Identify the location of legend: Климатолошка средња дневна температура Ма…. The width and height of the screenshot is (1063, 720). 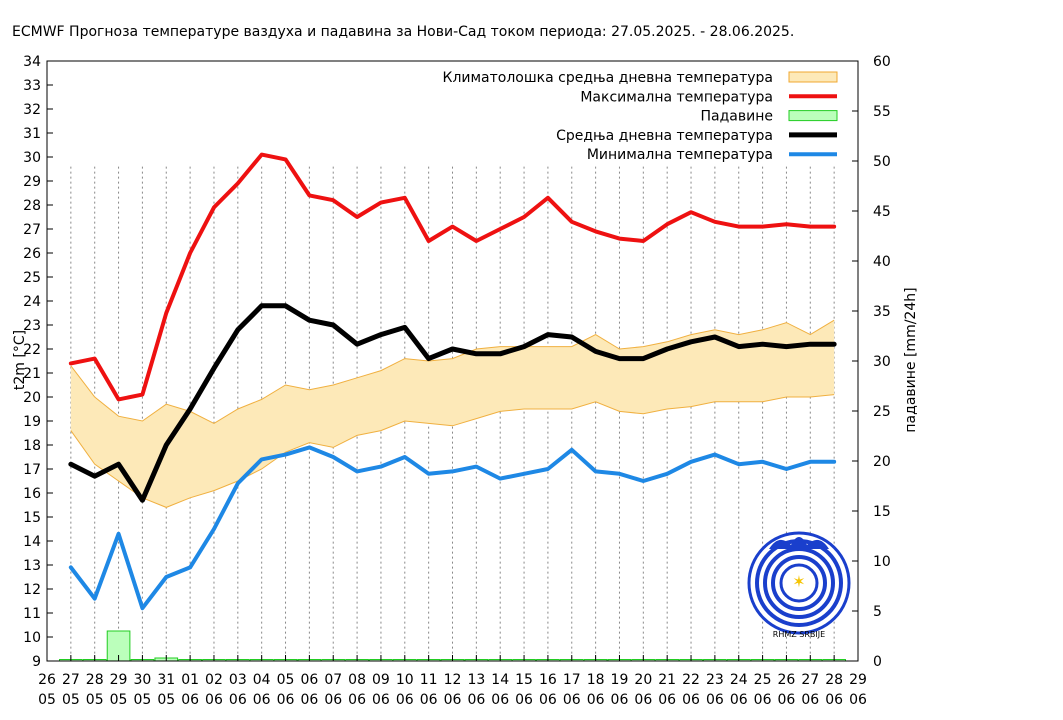
(640, 116).